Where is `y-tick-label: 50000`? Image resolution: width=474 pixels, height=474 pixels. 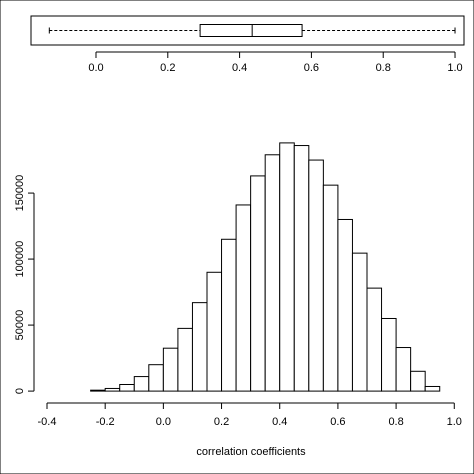 y-tick-label: 50000 is located at coordinates (20, 325).